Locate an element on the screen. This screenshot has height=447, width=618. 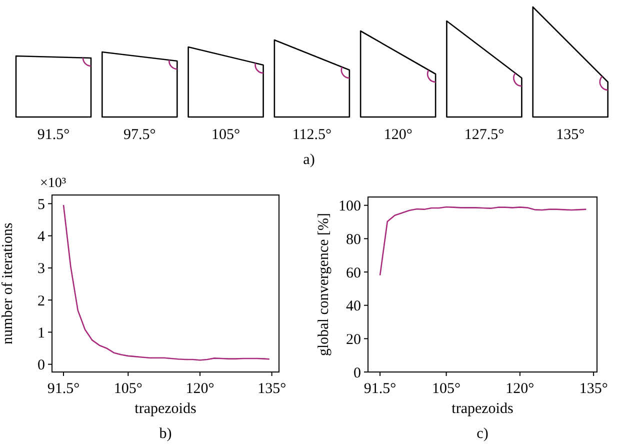
text: ×10³ is located at coordinates (53, 183).